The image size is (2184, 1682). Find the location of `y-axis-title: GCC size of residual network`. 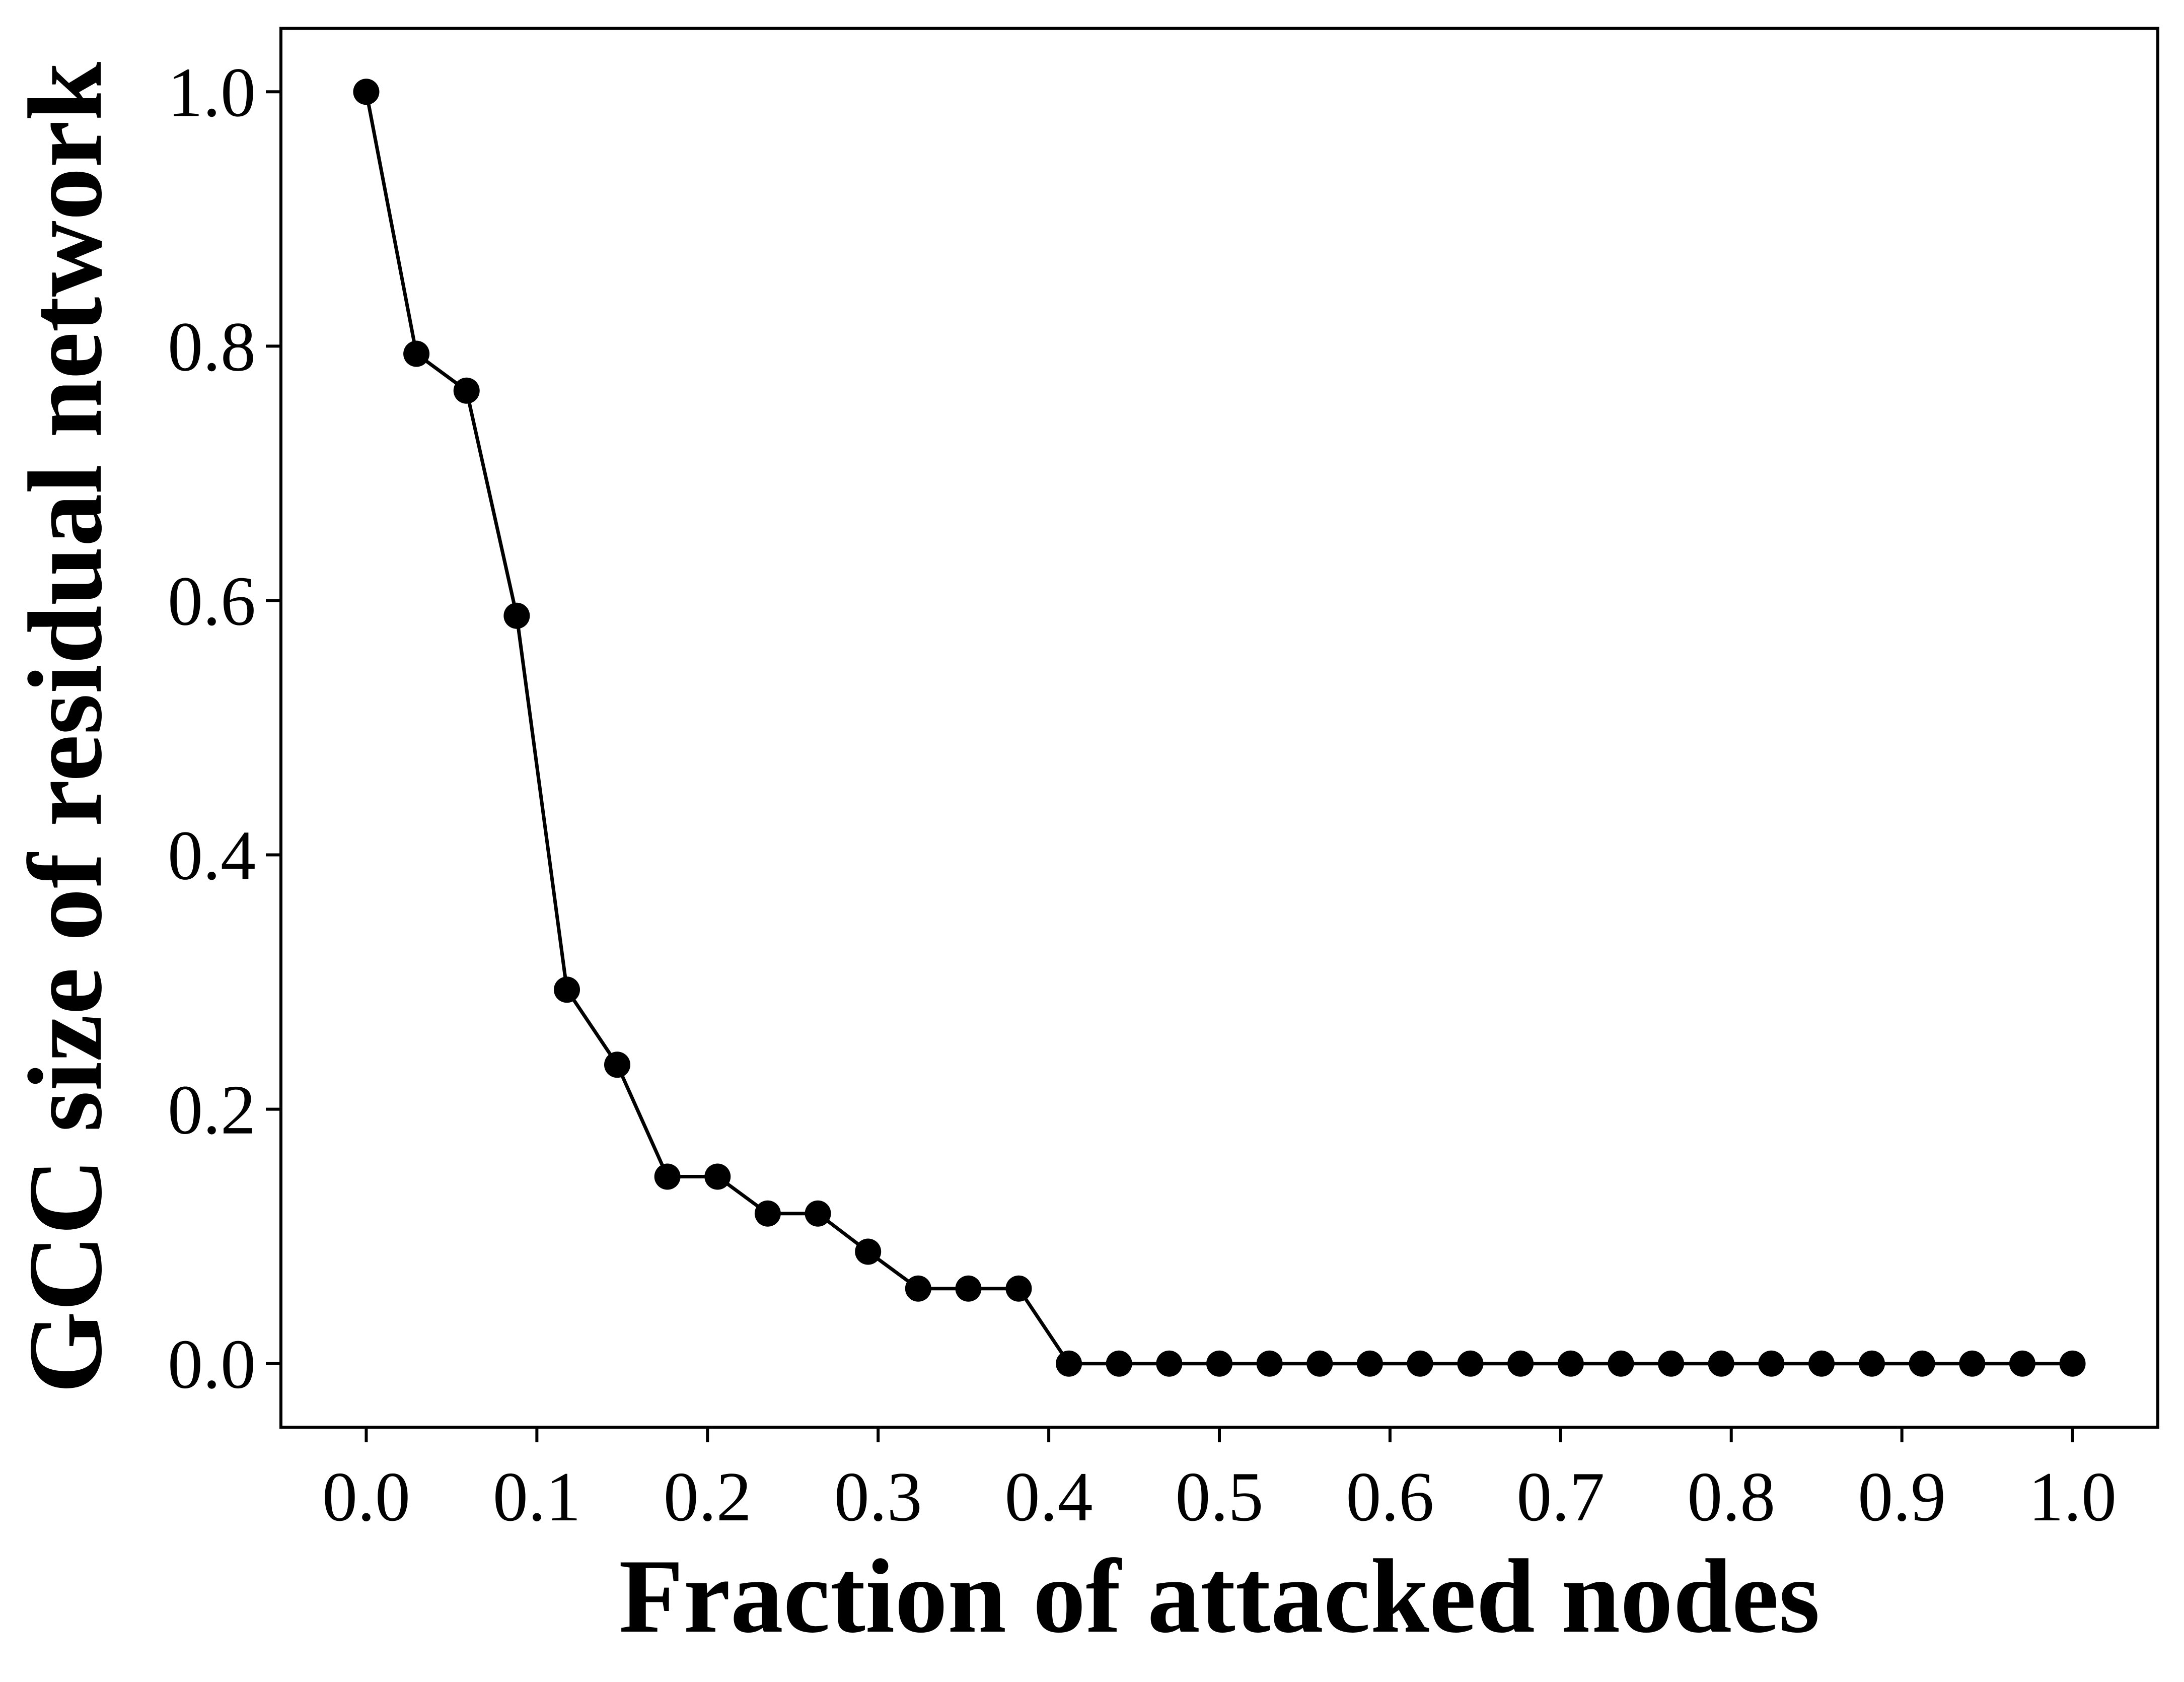

y-axis-title: GCC size of residual network is located at coordinates (65, 727).